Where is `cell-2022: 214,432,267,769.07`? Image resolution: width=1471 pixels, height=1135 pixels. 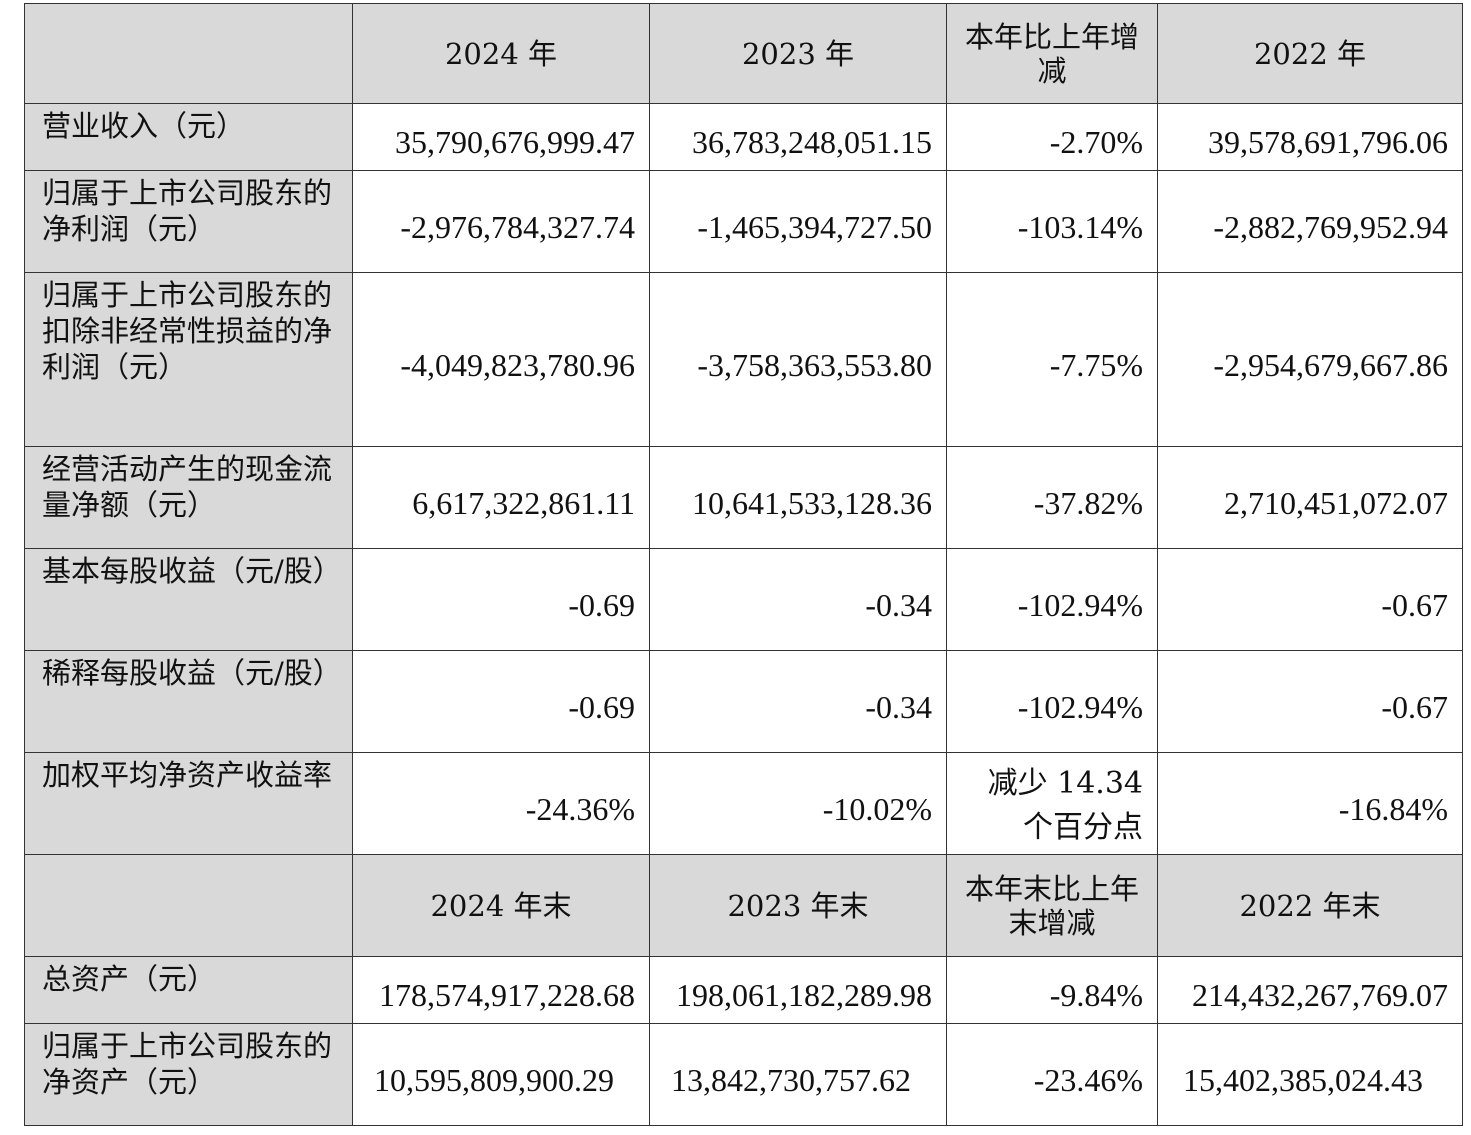
cell-2022: 214,432,267,769.07 is located at coordinates (1310, 990).